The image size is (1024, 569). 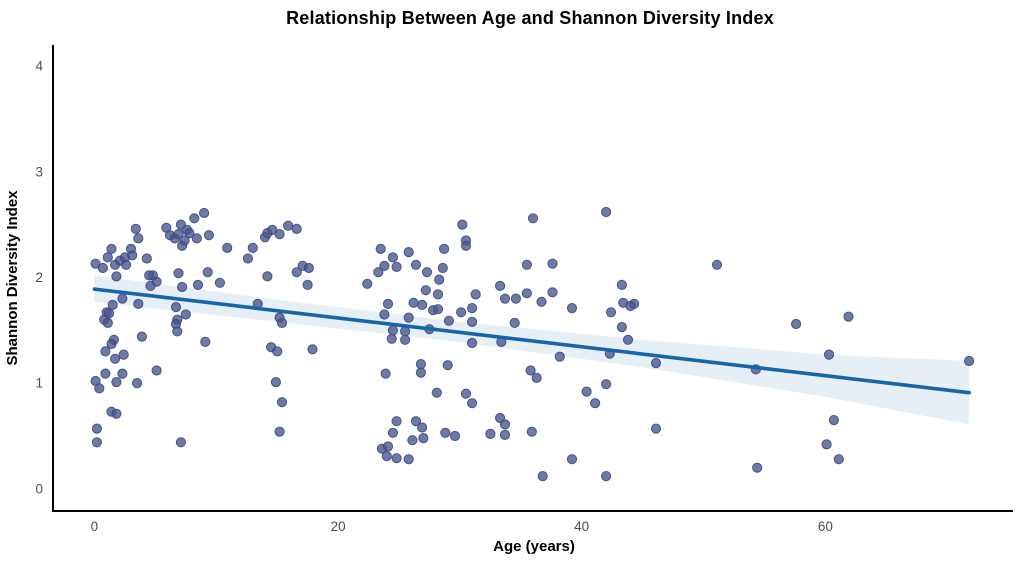 I want to click on y-tick-label: 2, so click(x=39, y=277).